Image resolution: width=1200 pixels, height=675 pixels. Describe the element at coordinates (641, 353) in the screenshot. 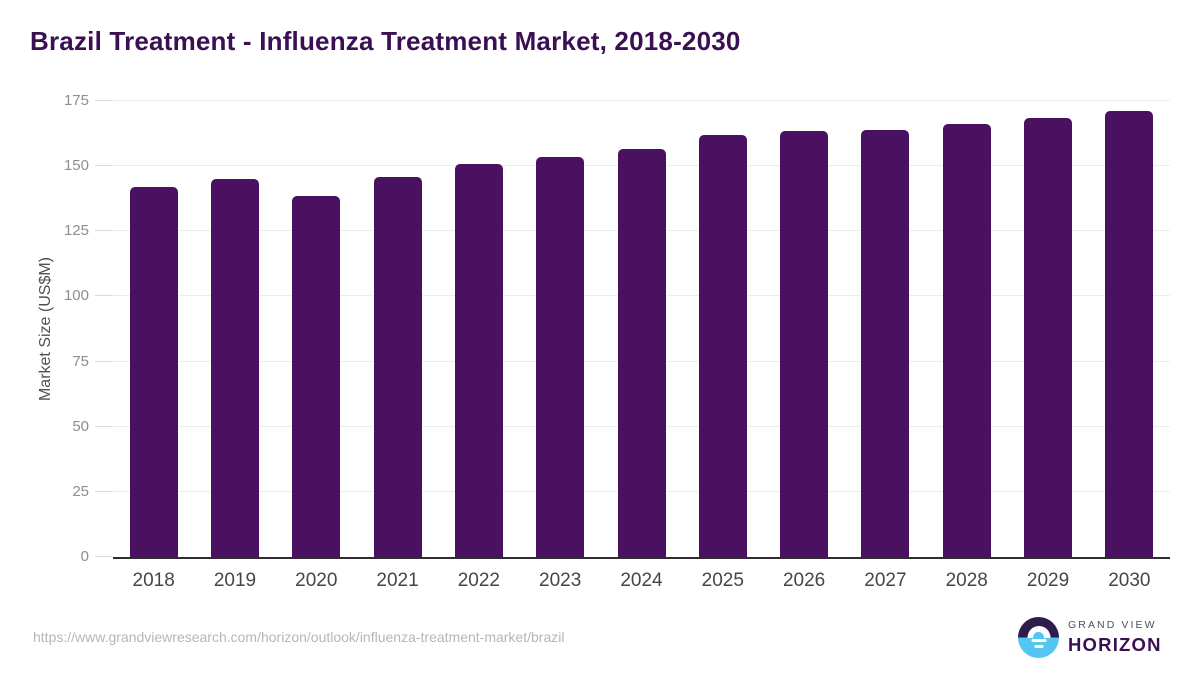

I see `bar-2024` at that location.